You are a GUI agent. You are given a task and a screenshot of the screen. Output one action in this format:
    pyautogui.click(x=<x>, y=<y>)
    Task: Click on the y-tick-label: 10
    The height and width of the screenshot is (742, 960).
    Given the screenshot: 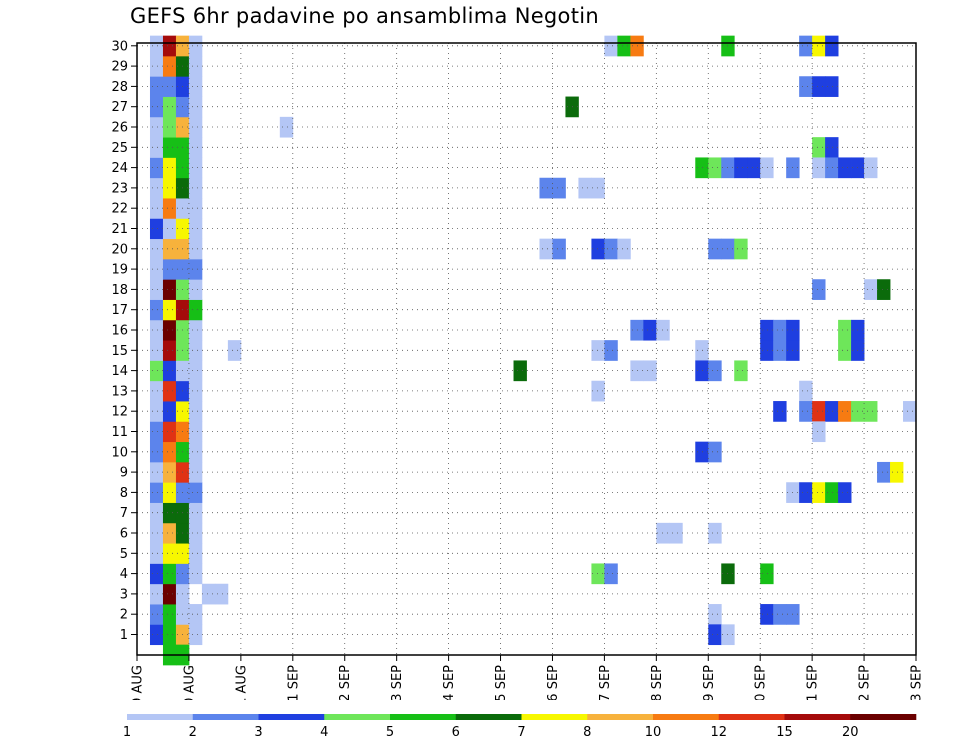 What is the action you would take?
    pyautogui.click(x=119, y=452)
    